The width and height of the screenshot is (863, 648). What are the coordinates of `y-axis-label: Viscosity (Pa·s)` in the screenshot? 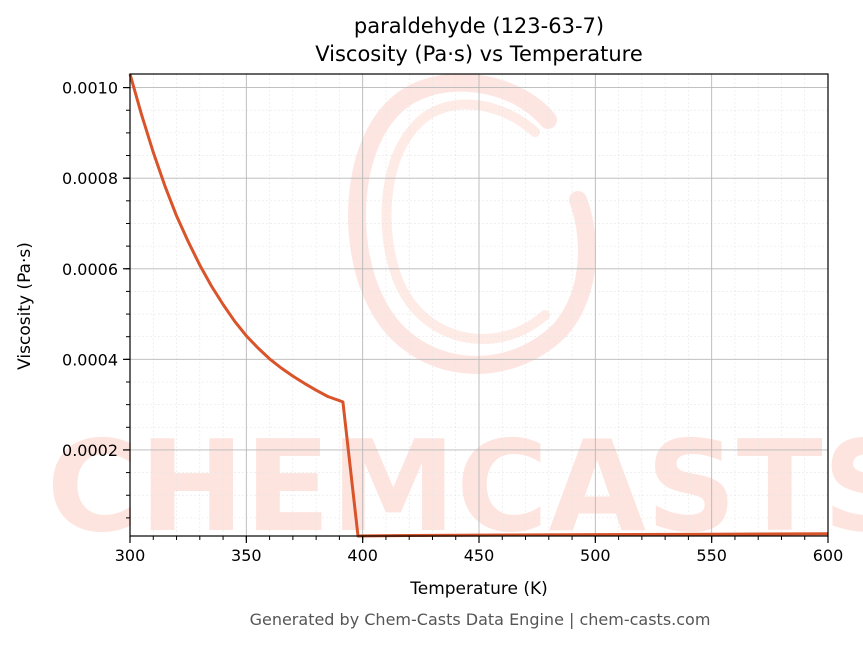 It's located at (25, 306).